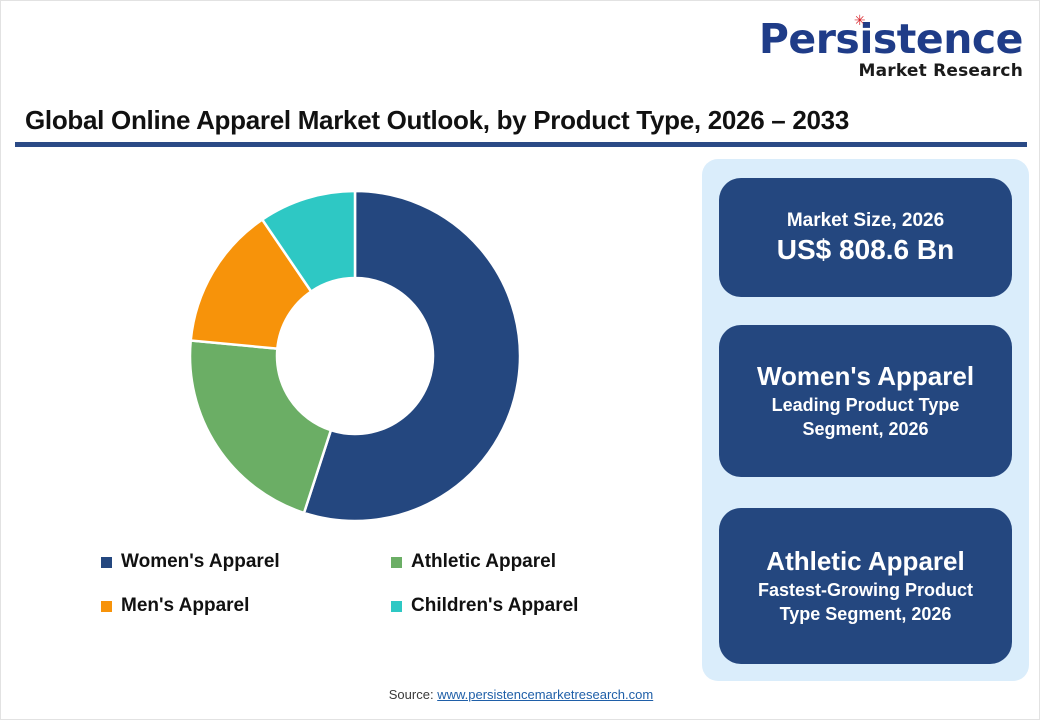 This screenshot has width=1040, height=720. Describe the element at coordinates (865, 220) in the screenshot. I see `market-size-label: Market Size, 2026` at that location.